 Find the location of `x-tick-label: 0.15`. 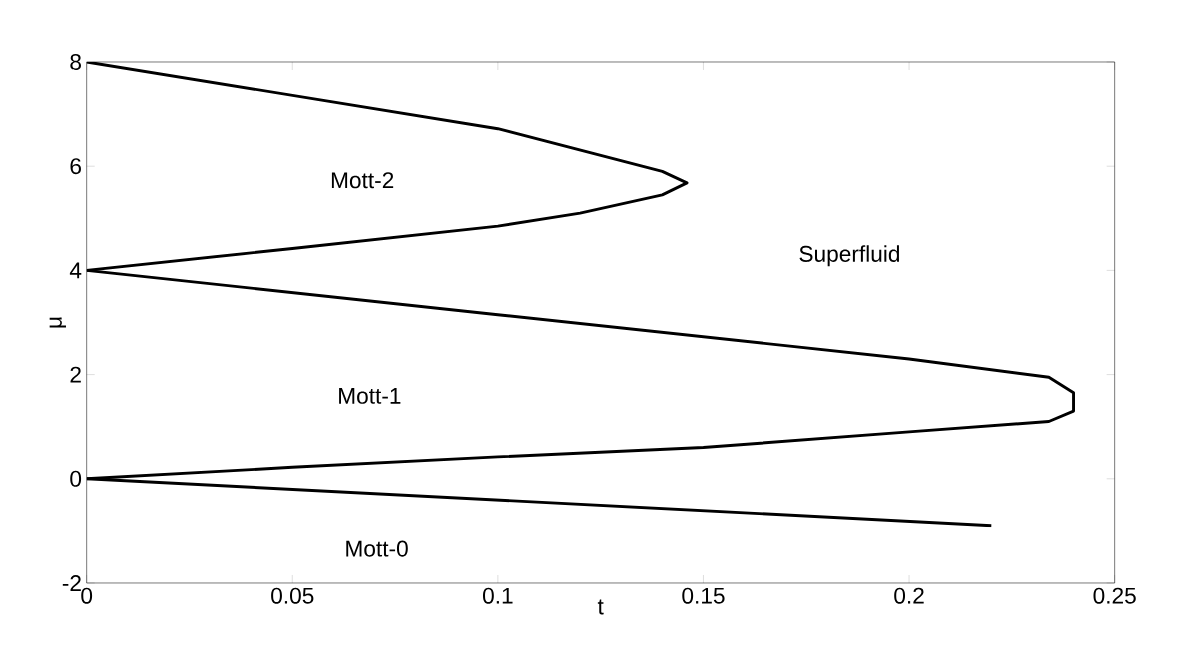

x-tick-label: 0.15 is located at coordinates (703, 595).